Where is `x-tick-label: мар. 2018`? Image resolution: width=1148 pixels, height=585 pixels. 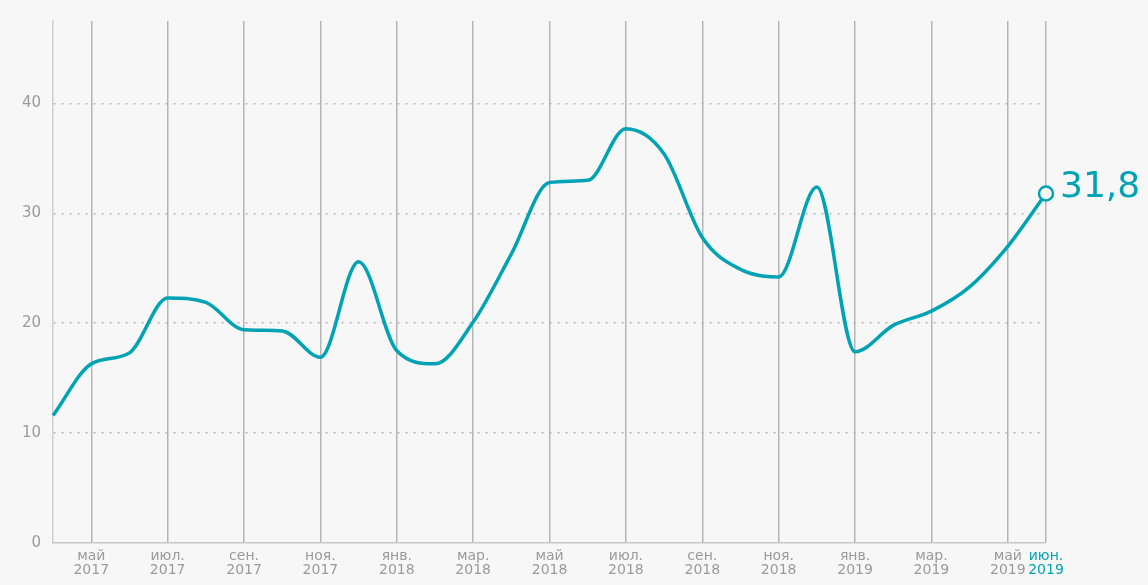
x-tick-label: мар. 2018 is located at coordinates (473, 561).